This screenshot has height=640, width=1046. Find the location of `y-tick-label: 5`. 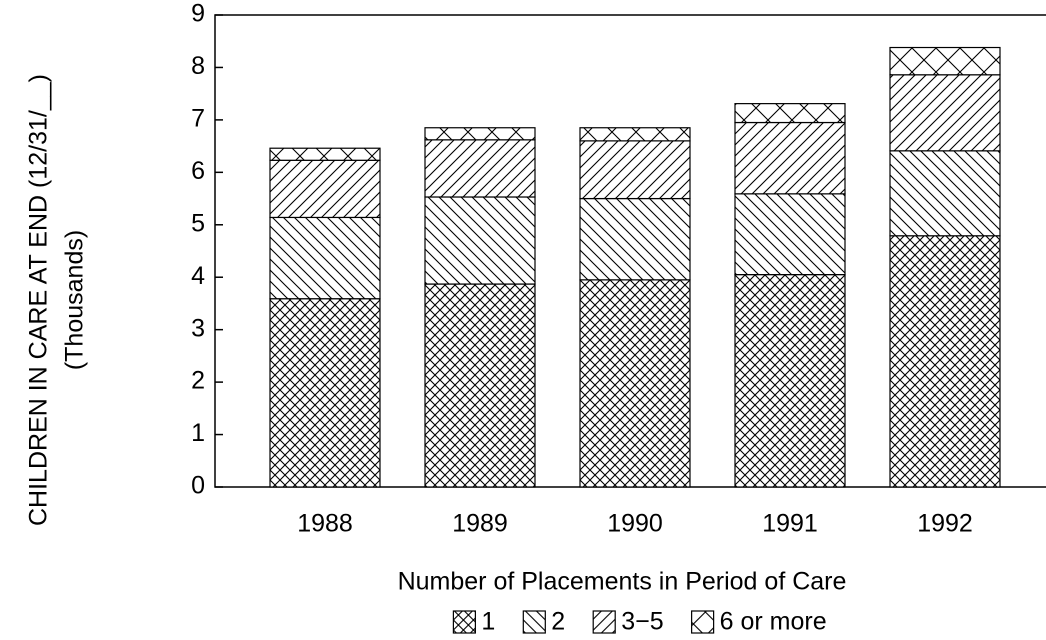

y-tick-label: 5 is located at coordinates (198, 223).